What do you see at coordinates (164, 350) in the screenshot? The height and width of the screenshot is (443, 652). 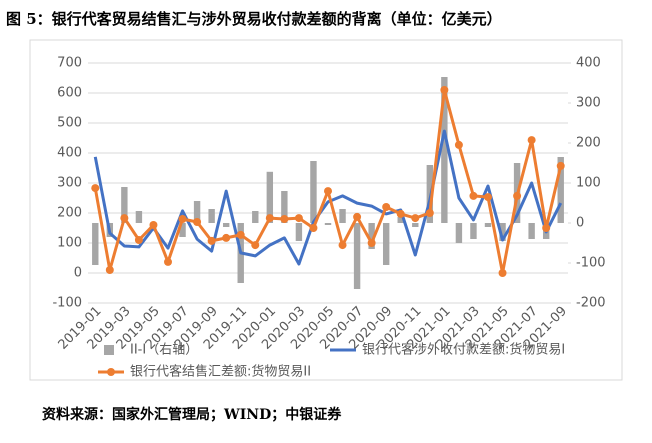 I see `legend-label: II-I（右轴）` at bounding box center [164, 350].